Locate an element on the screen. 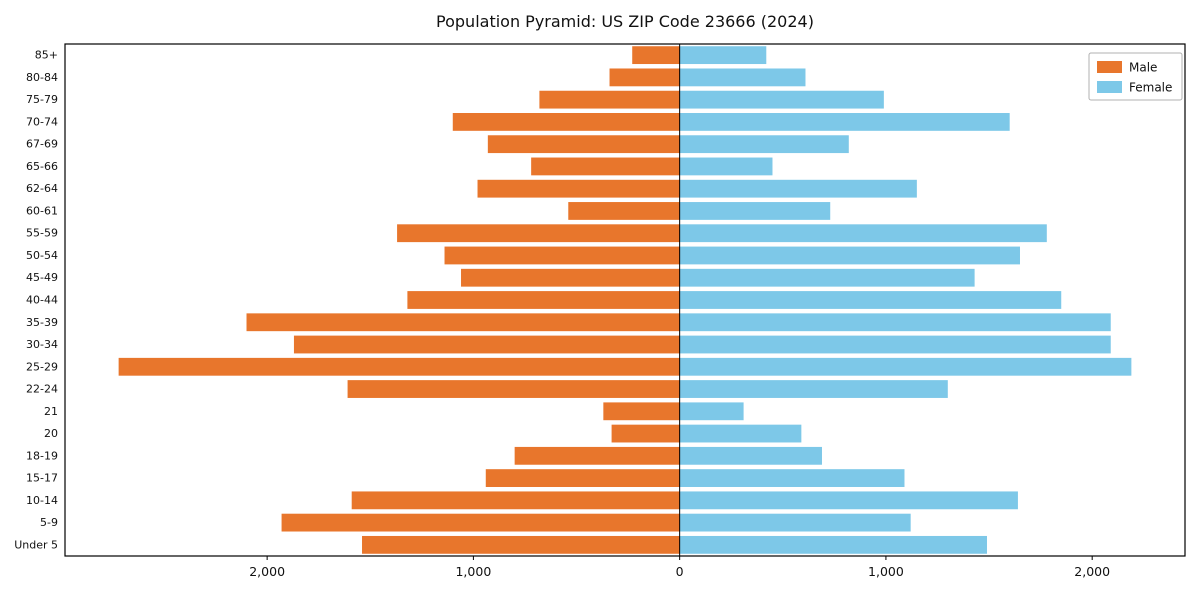 This screenshot has width=1200, height=600. y-axis-label-under-5: Under 5 is located at coordinates (36, 544).